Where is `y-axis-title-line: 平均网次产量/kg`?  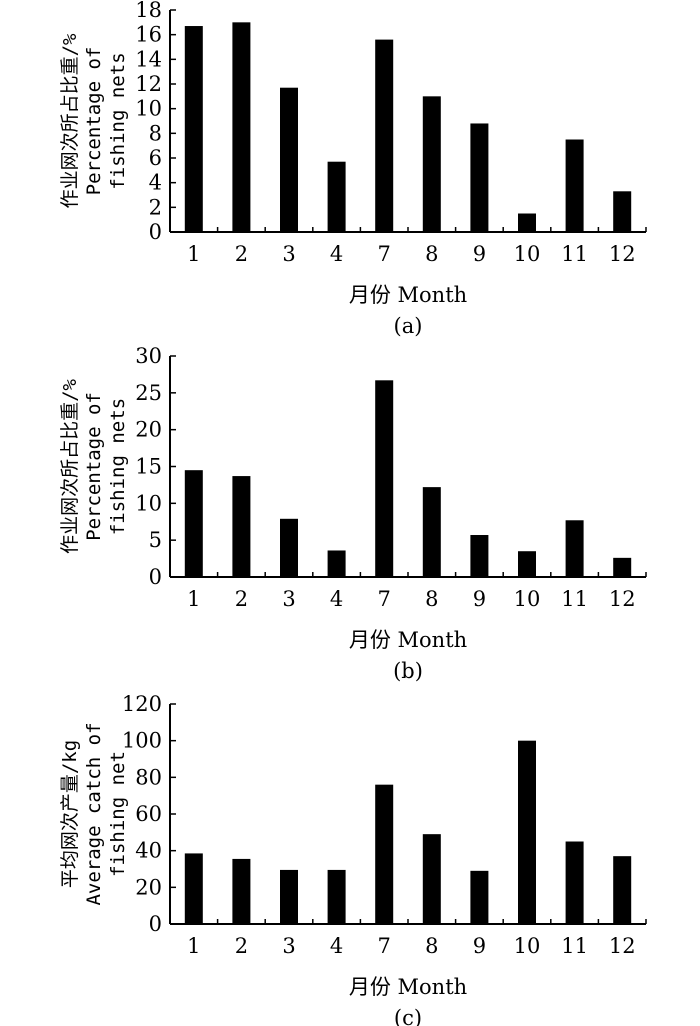 y-axis-title-line: 平均网次产量/kg is located at coordinates (70, 814).